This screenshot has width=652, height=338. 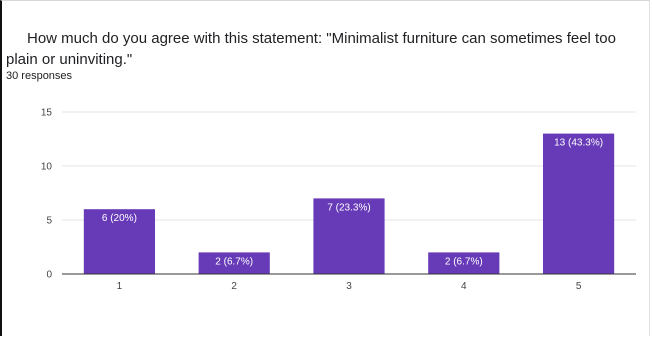 I want to click on x-tick-label: 4, so click(x=464, y=286).